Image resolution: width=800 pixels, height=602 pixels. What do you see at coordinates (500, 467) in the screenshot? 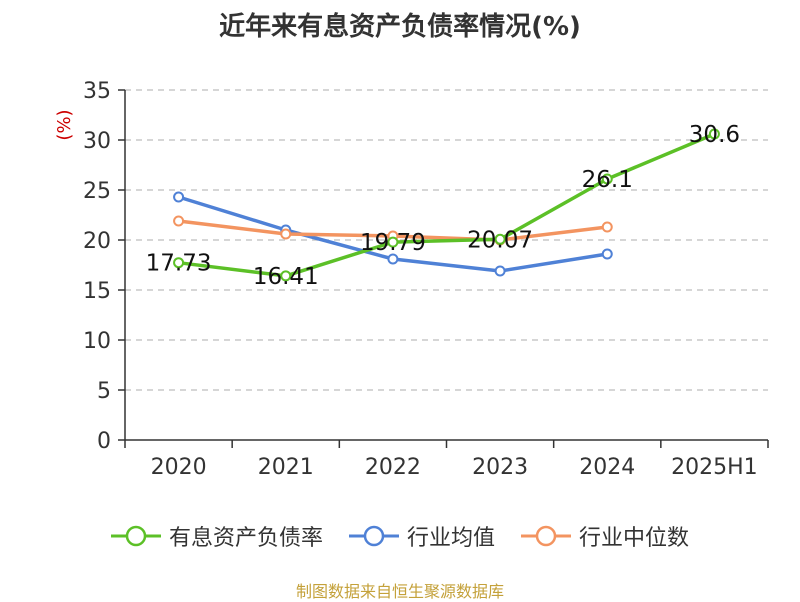
I see `x-tick-label: 2023` at bounding box center [500, 467].